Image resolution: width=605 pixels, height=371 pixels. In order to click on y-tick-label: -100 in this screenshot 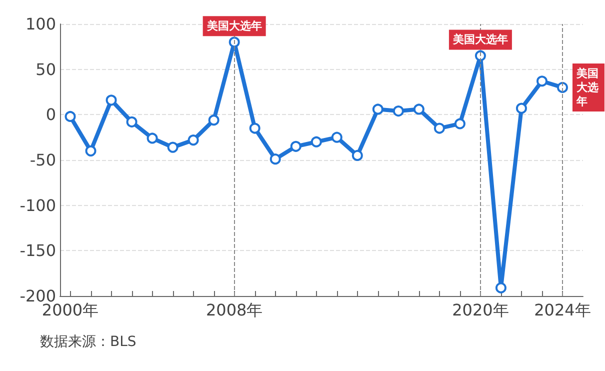, I will do `click(38, 205)`.